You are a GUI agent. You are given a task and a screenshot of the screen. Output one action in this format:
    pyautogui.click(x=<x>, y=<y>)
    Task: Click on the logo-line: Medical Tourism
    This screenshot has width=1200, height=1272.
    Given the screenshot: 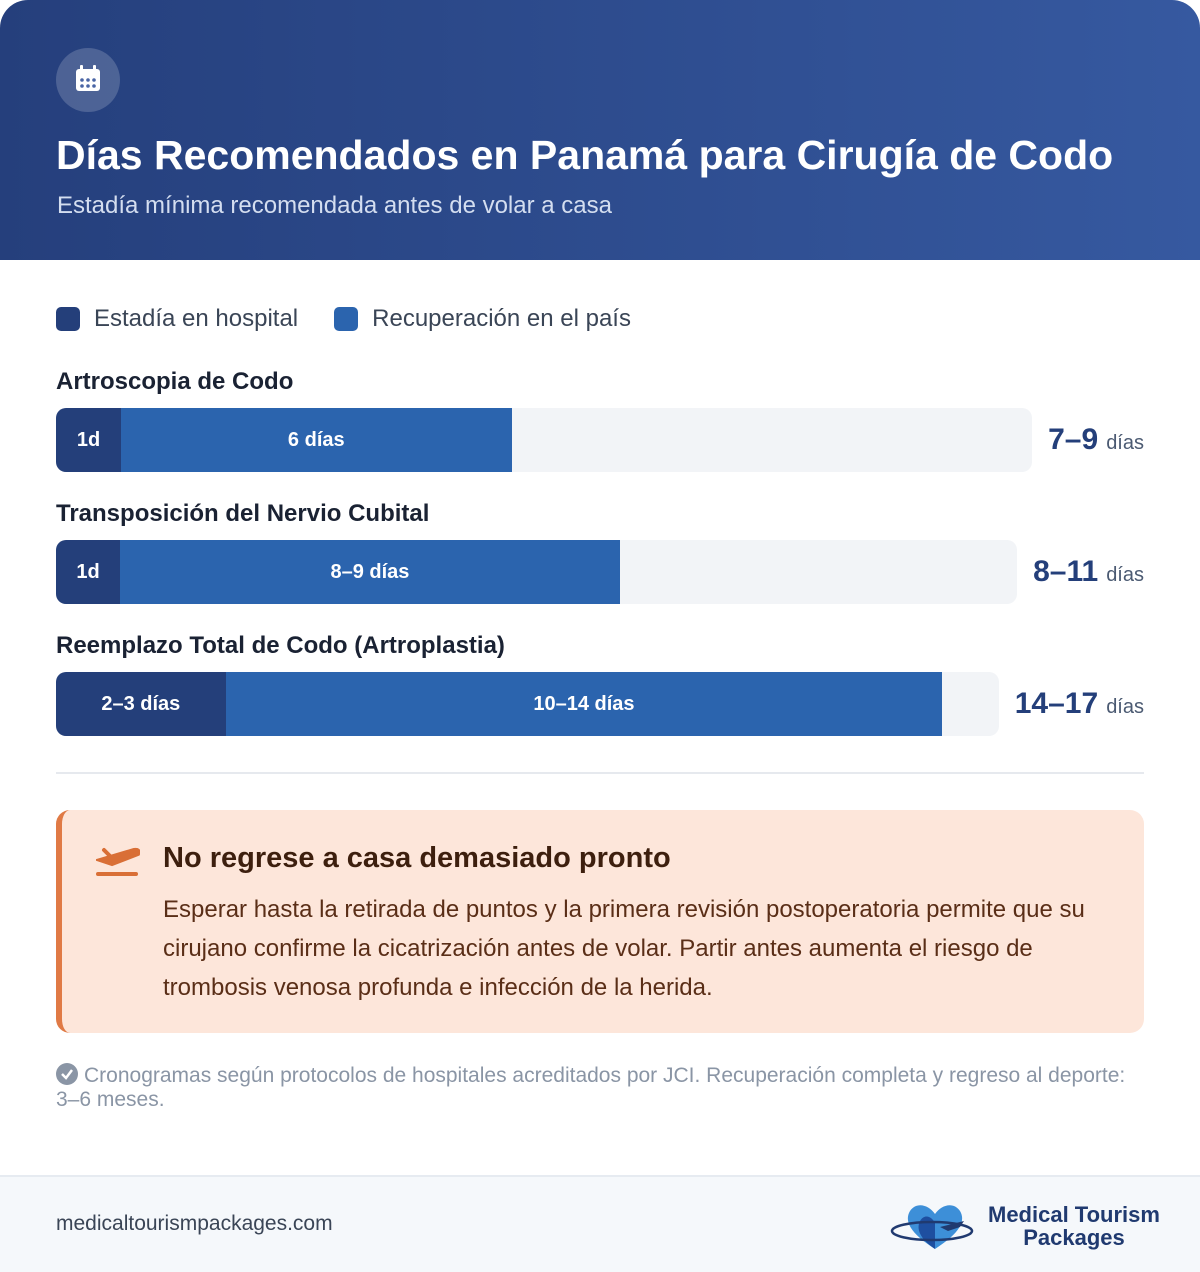 What is the action you would take?
    pyautogui.click(x=1074, y=1214)
    